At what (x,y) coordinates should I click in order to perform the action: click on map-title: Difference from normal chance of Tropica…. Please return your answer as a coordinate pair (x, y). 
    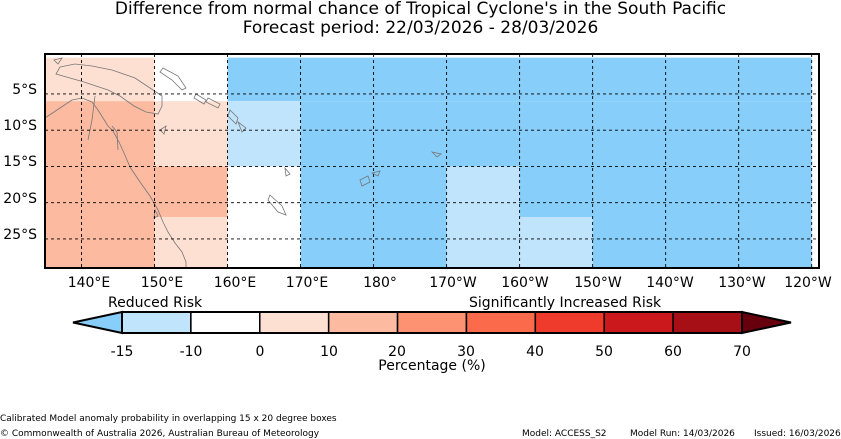
    Looking at the image, I should click on (420, 9).